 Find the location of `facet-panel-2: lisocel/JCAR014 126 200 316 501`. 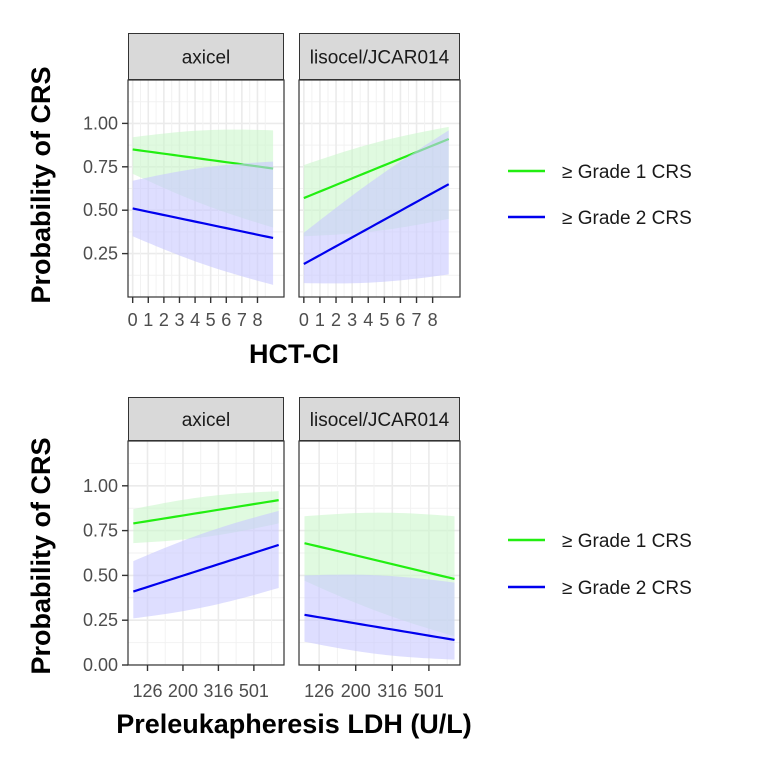

facet-panel-2: lisocel/JCAR014 126 200 316 501 is located at coordinates (379, 549).